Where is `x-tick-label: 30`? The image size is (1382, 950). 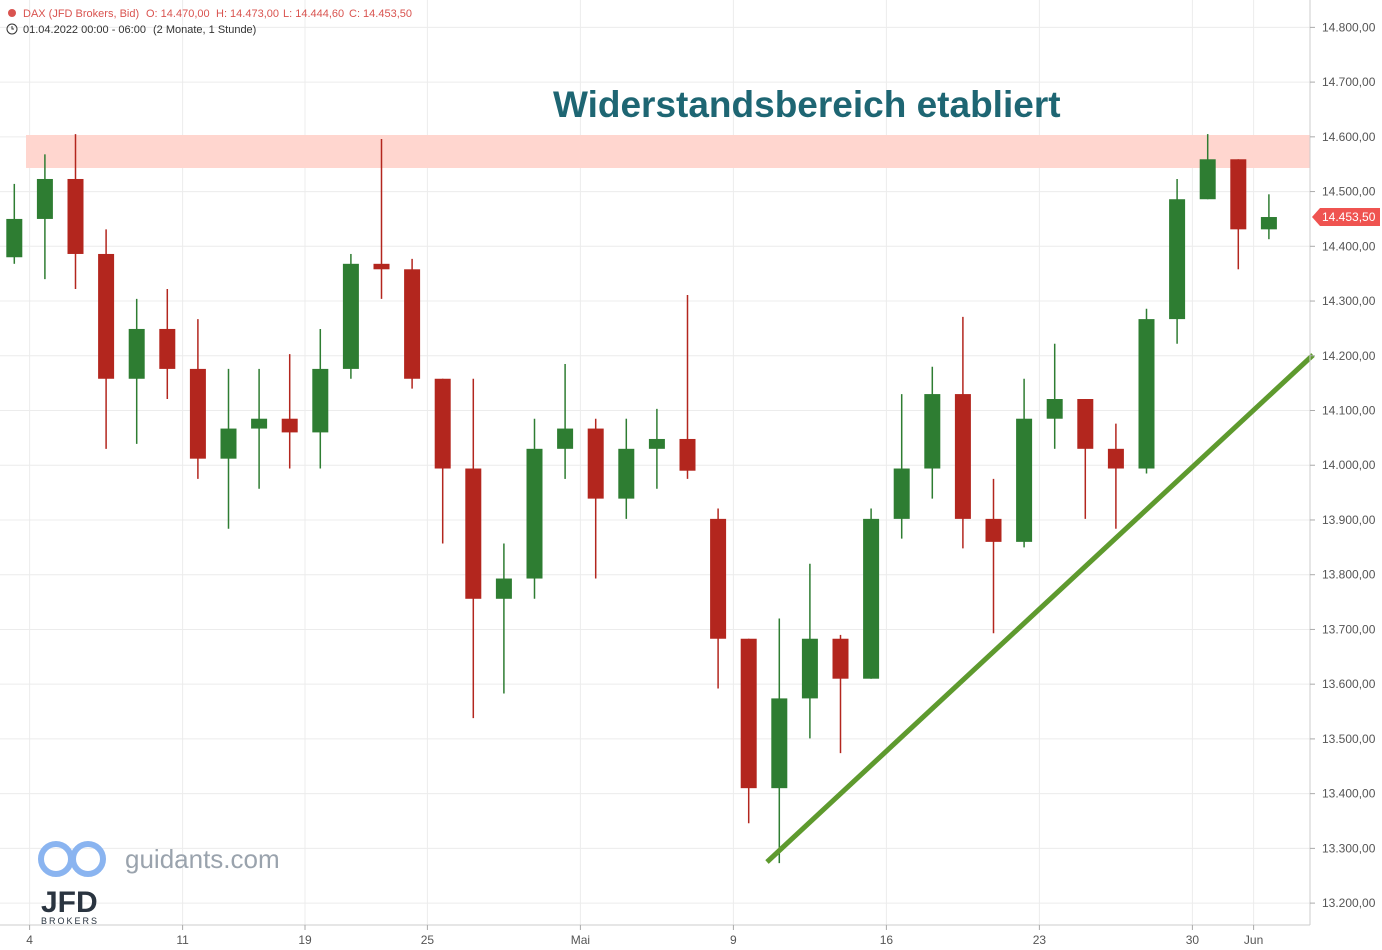 x-tick-label: 30 is located at coordinates (1193, 940).